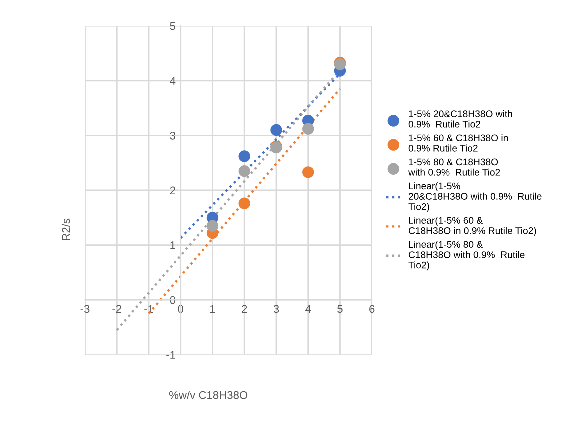  What do you see at coordinates (458, 143) in the screenshot?
I see `legend-label: 1-5% 60 & C18H38O in 0.9% Rutile Tio2` at bounding box center [458, 143].